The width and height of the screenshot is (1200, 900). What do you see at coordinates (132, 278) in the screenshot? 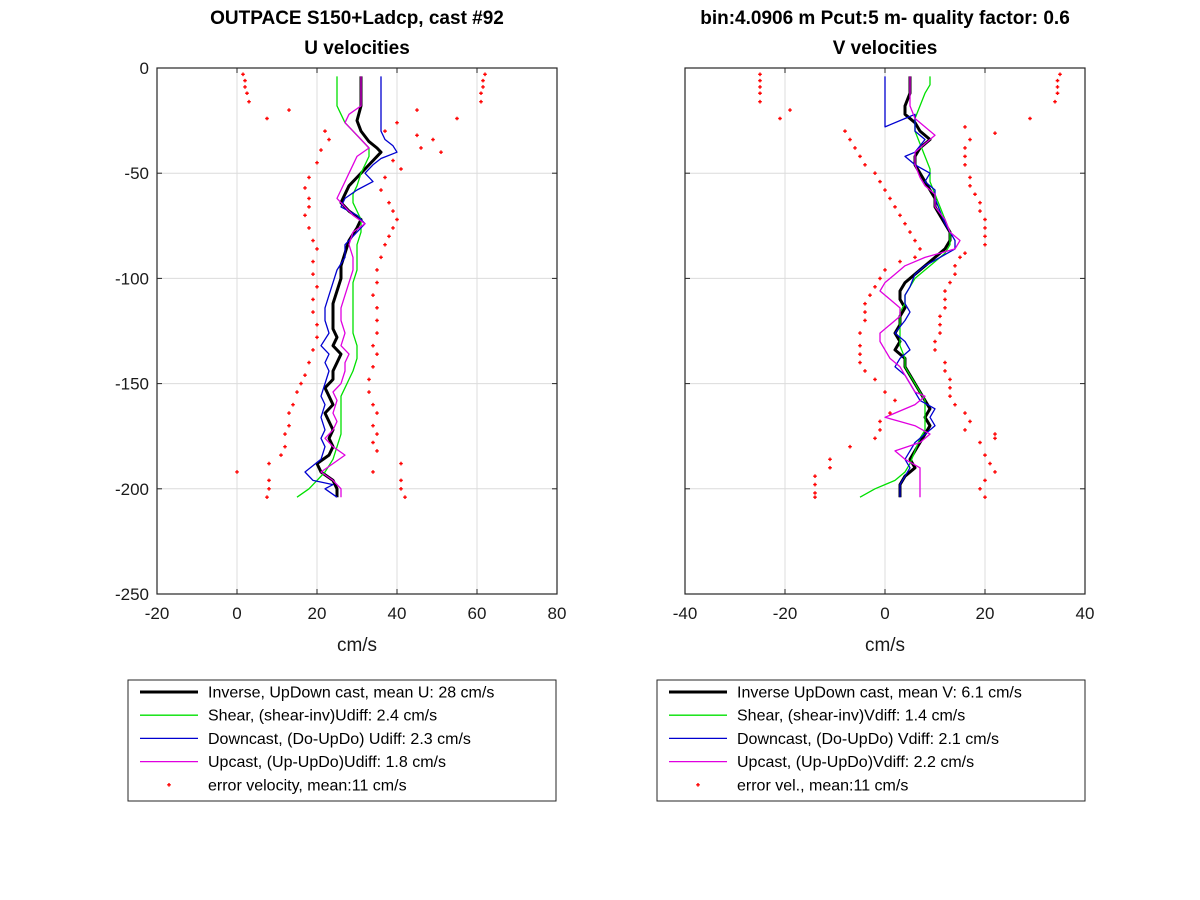
I see `u-y-tick-label: -100` at bounding box center [132, 278].